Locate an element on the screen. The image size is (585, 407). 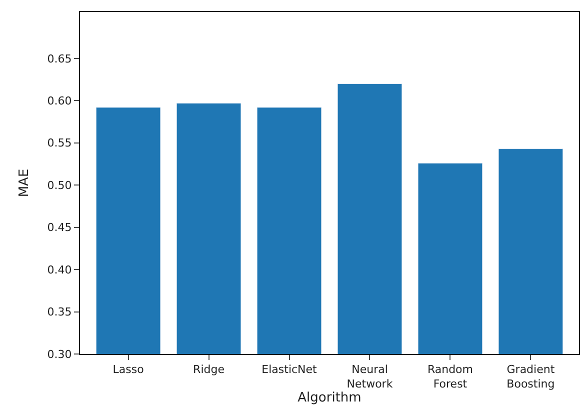
x-tick-label: ElasticNet is located at coordinates (290, 369).